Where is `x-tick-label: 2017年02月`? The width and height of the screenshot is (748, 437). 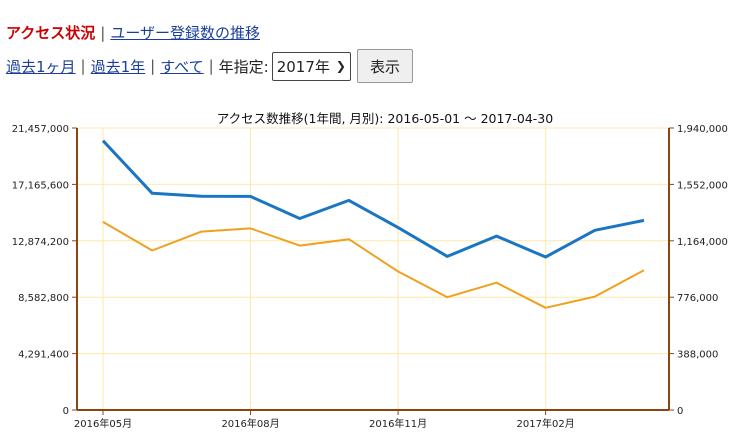 x-tick-label: 2017年02月 is located at coordinates (546, 423).